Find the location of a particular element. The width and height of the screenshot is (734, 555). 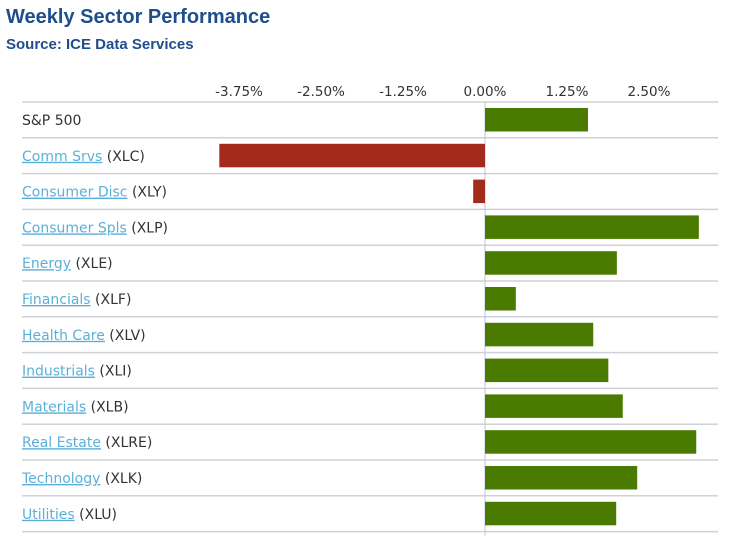

sector-link: Real Estate is located at coordinates (61, 443).